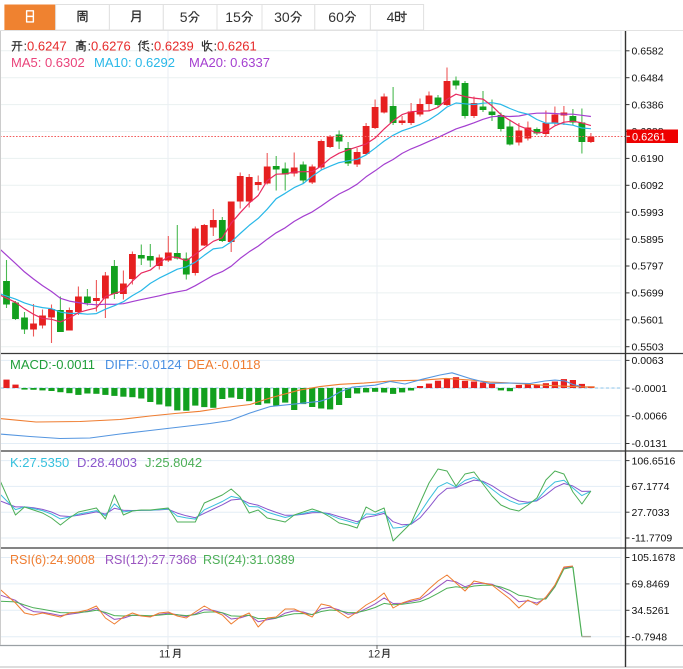 This screenshot has width=683, height=669. Describe the element at coordinates (336, 17) in the screenshot. I see `svg-text: 60` at that location.